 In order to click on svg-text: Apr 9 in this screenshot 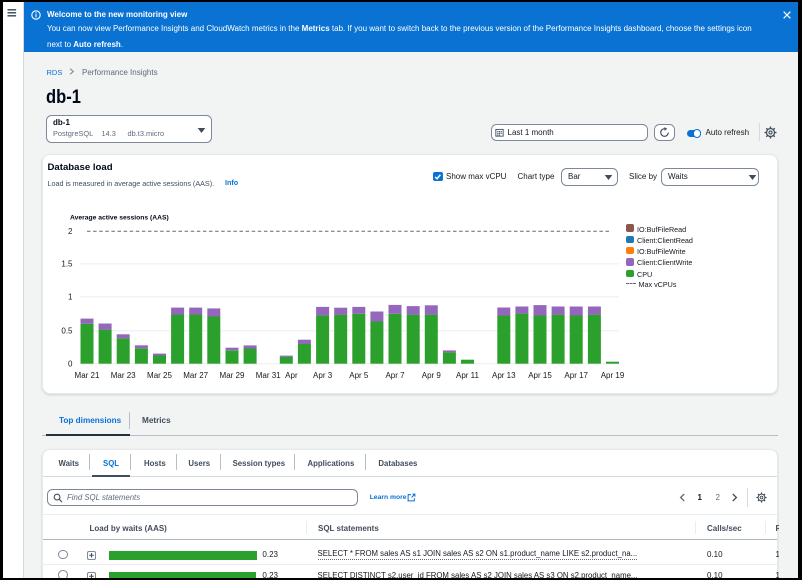, I will do `click(432, 375)`.